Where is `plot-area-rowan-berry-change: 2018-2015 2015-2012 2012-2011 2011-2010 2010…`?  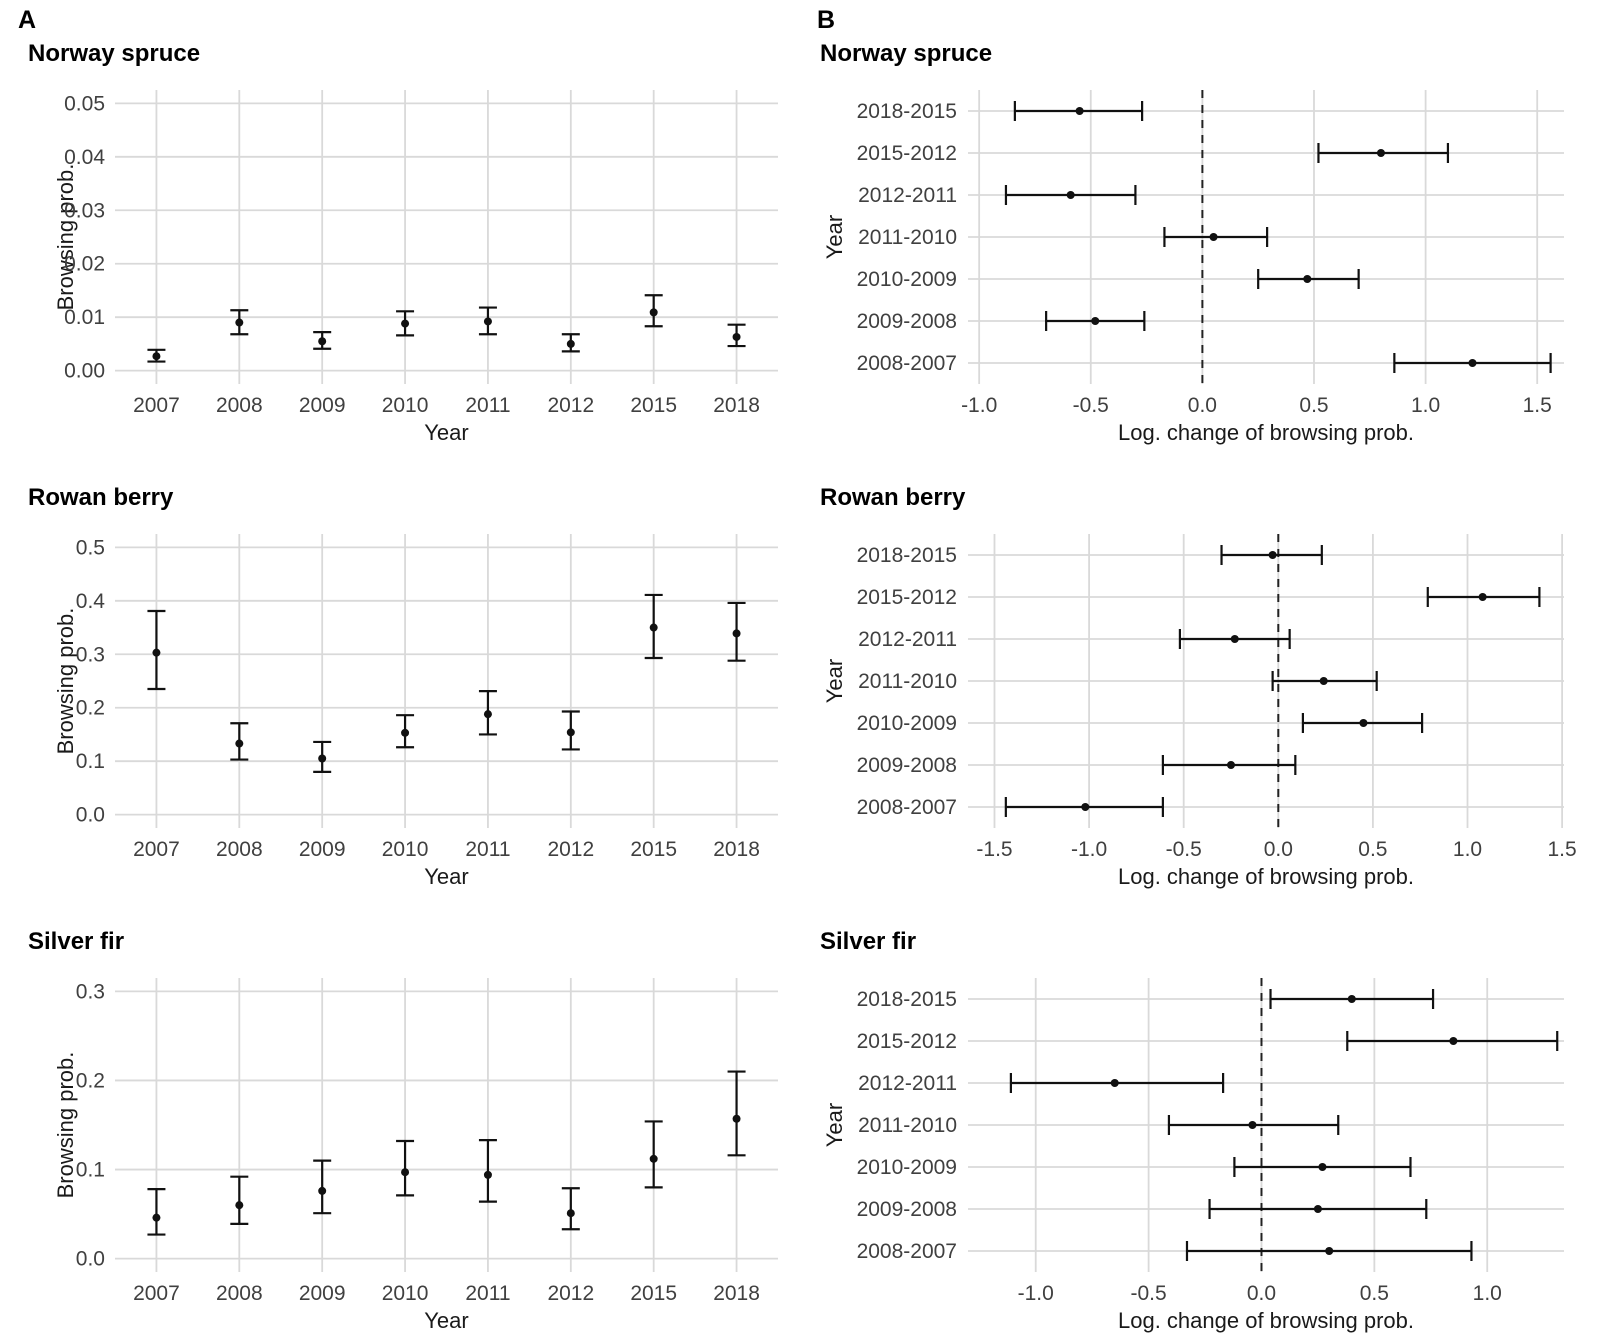
plot-area-rowan-berry-change: 2018-2015 2015-2012 2012-2011 2011-2010 2010… is located at coordinates (1217, 697).